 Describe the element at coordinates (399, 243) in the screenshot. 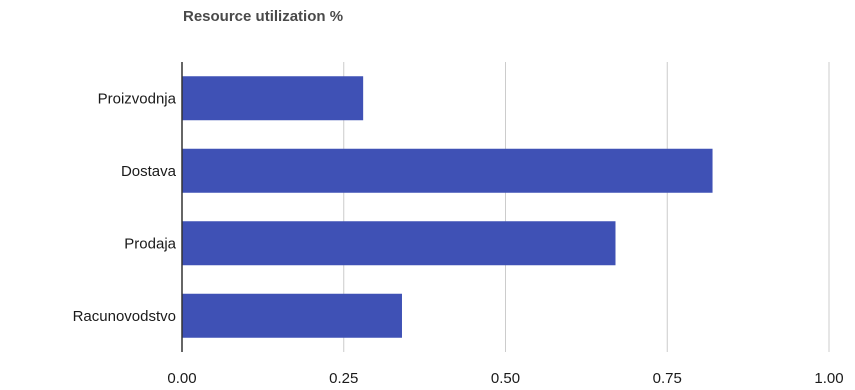

I see `bar-prodaja` at that location.